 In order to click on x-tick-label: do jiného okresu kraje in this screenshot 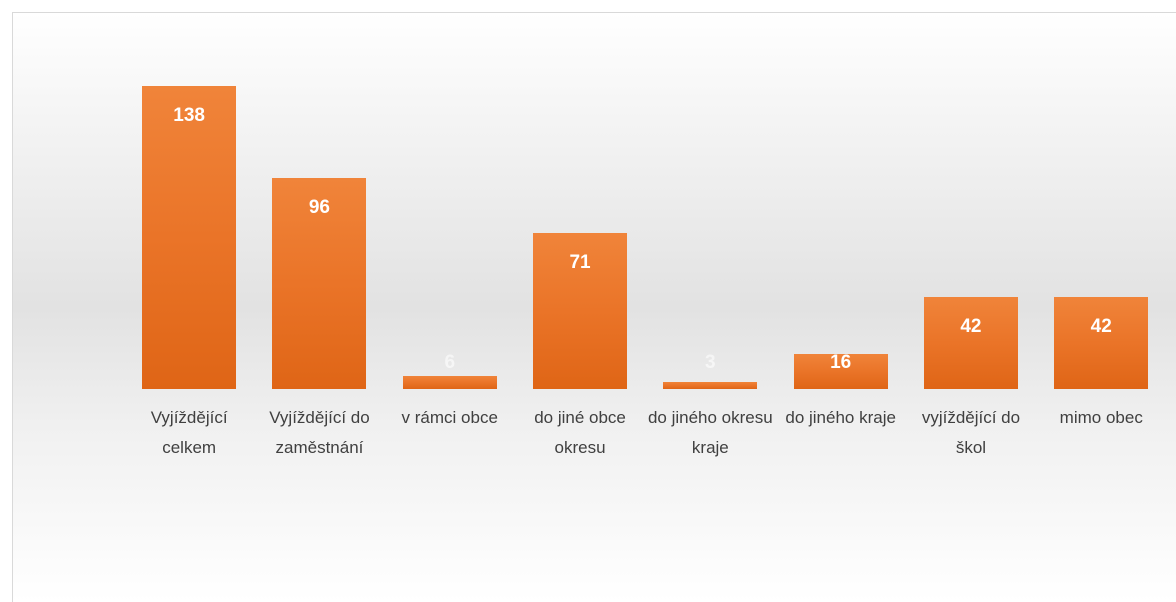, I will do `click(710, 432)`.